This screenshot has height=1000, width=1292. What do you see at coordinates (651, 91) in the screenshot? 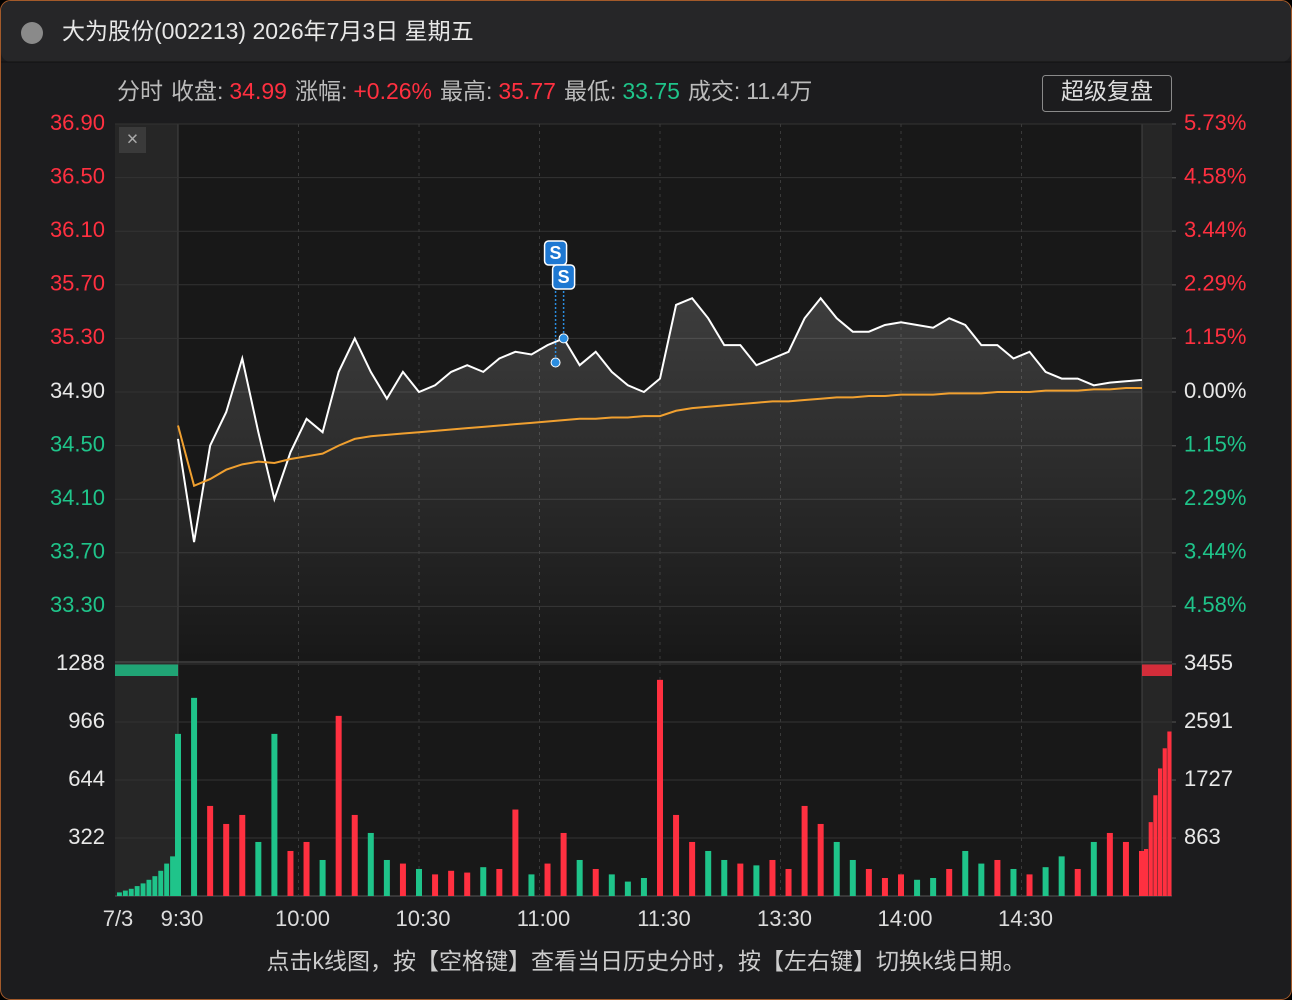
I see `info-value: 33.75` at bounding box center [651, 91].